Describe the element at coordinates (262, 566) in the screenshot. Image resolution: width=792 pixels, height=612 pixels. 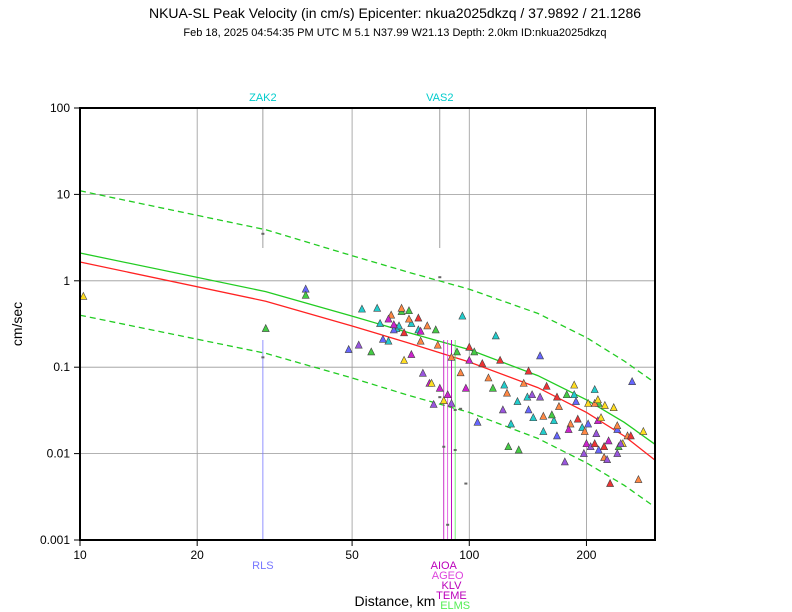
I see `station-label: RLS` at that location.